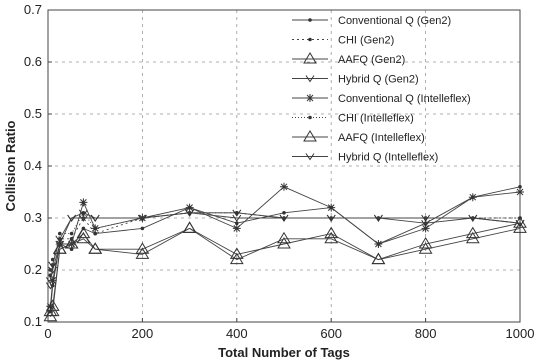  I want to click on x-tick-label: 800, so click(426, 333).